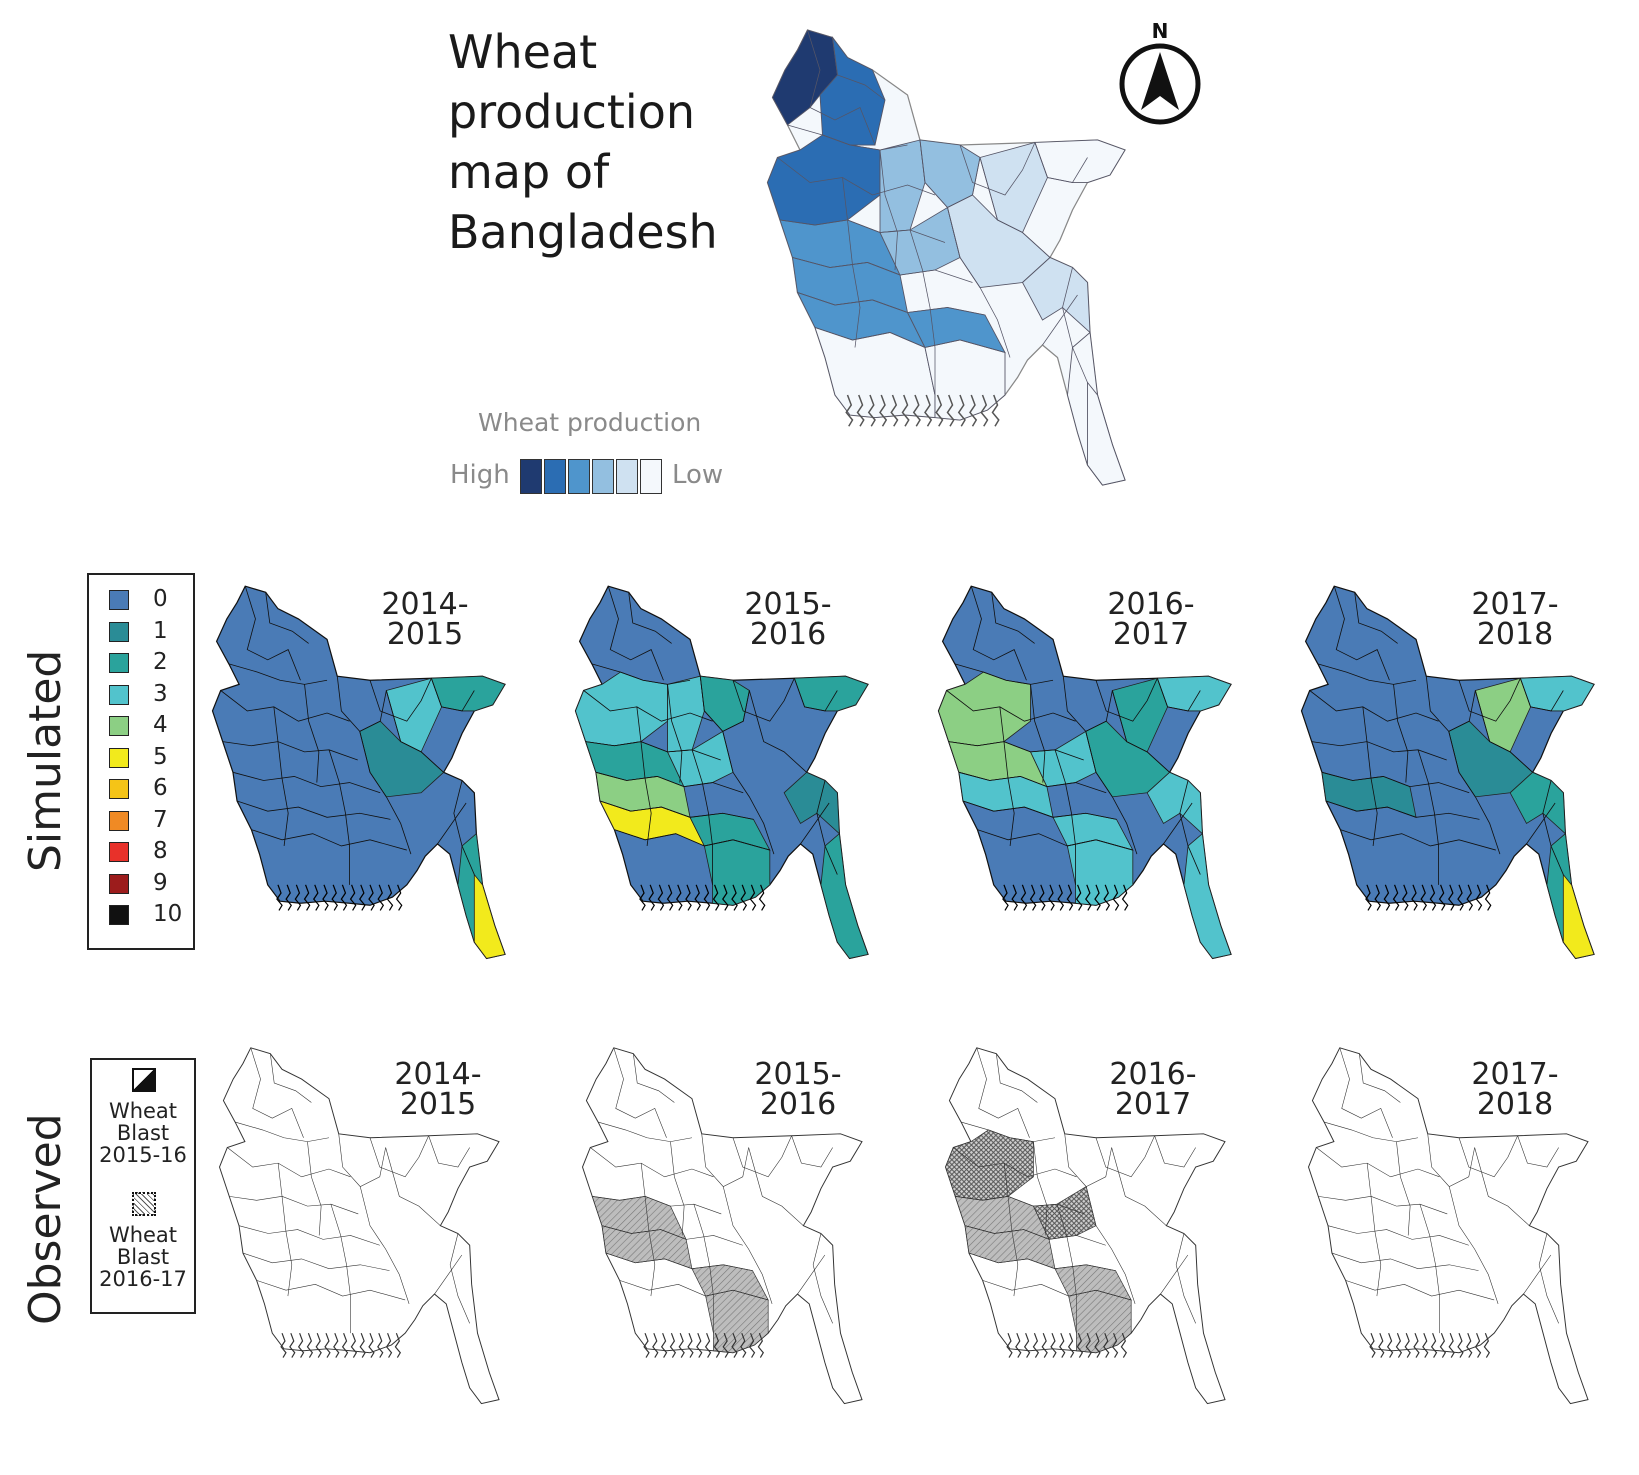  What do you see at coordinates (151, 663) in the screenshot?
I see `simulated-legend-item: 2` at bounding box center [151, 663].